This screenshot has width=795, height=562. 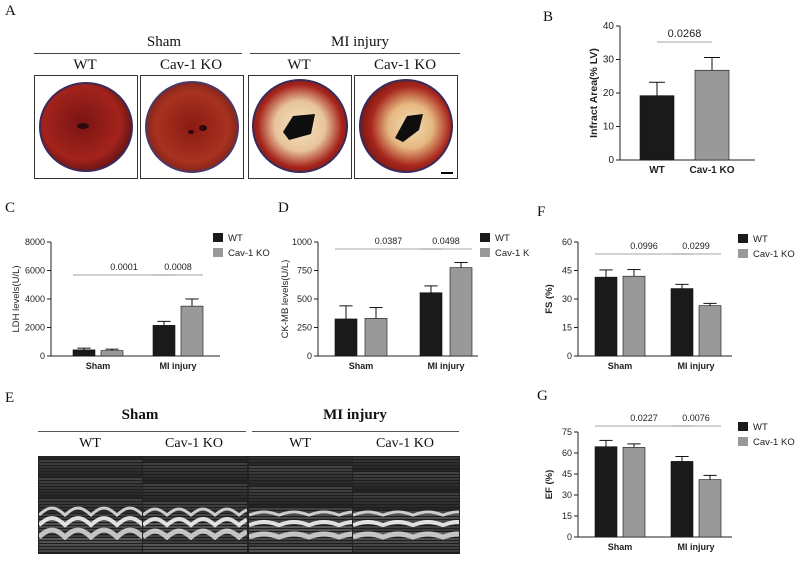 I want to click on echo-col-label: WT, so click(x=90, y=443).